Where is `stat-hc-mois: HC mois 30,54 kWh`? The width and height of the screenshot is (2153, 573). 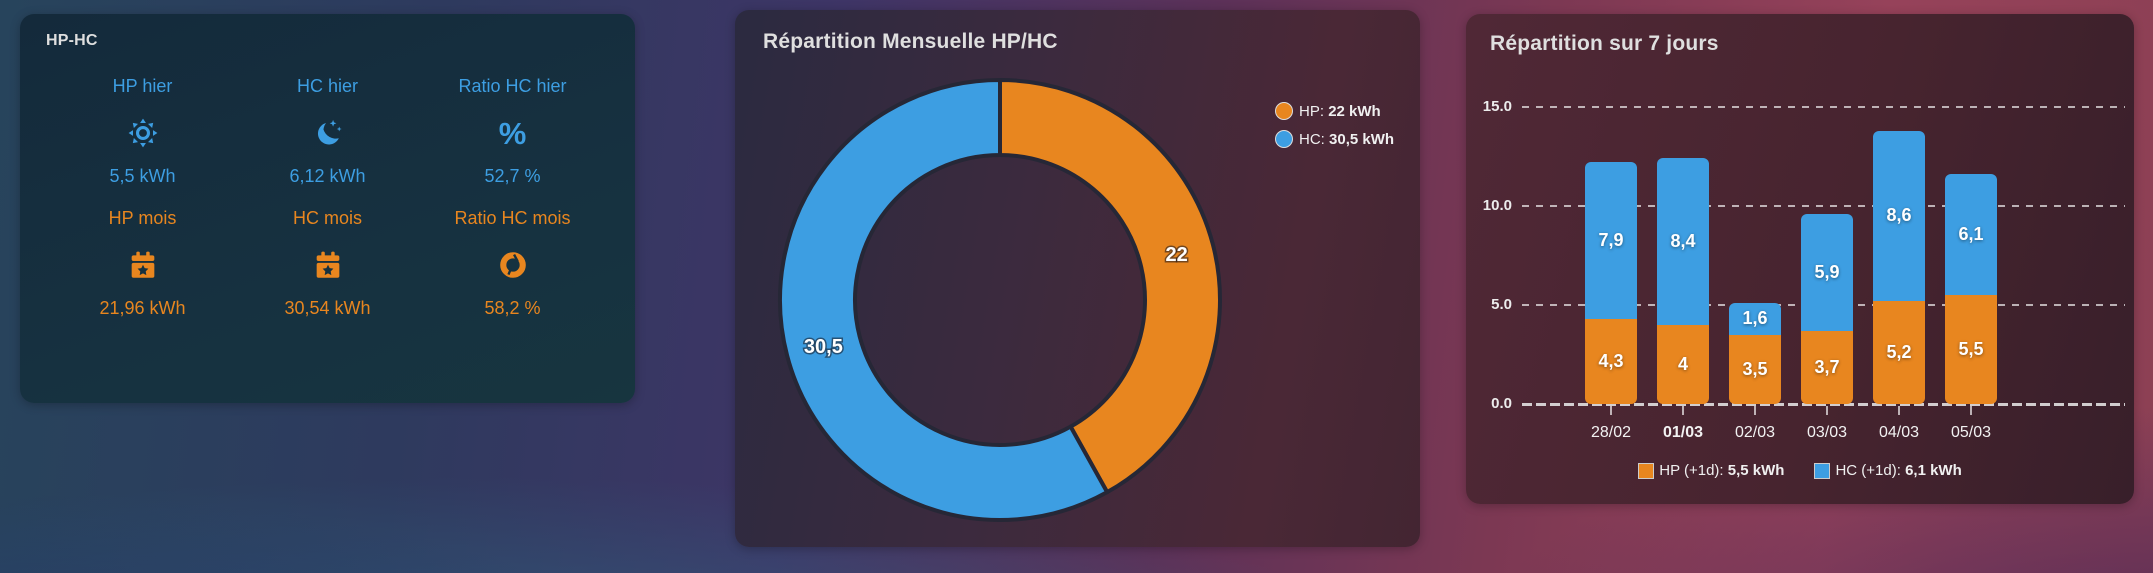 stat-hc-mois: HC mois 30,54 kWh is located at coordinates (327, 262).